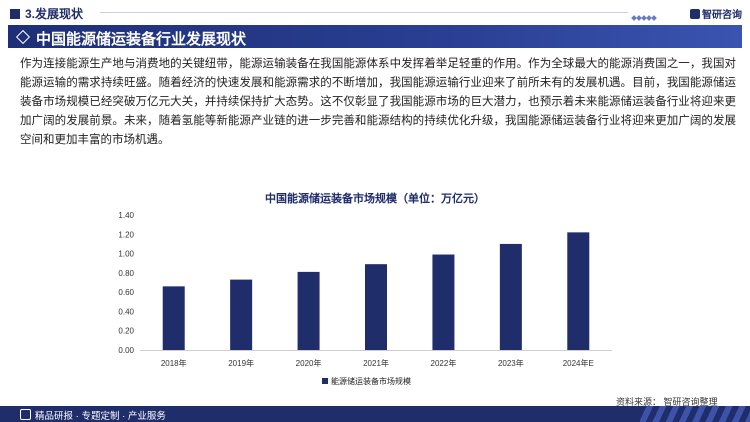  I want to click on brand-logo: 智研咨询, so click(716, 13).